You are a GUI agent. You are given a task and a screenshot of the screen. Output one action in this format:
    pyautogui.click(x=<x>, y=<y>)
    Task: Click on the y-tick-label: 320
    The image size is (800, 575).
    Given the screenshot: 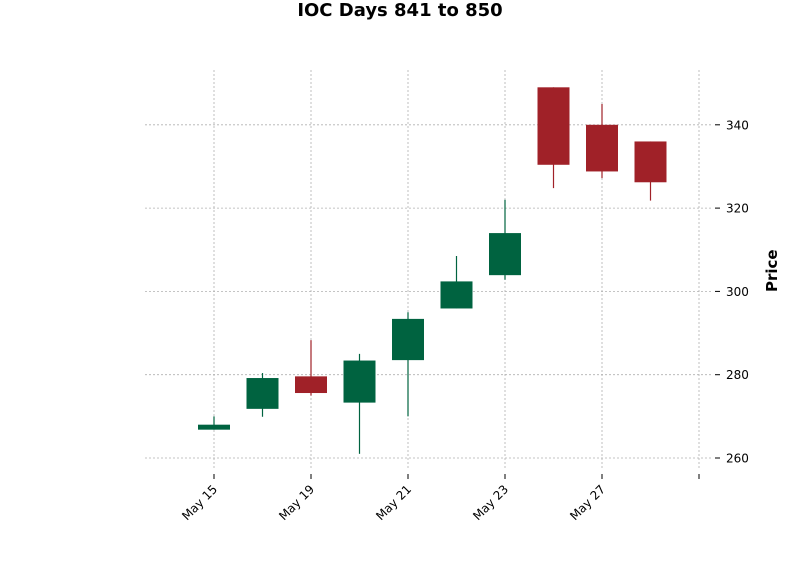 What is the action you would take?
    pyautogui.click(x=737, y=209)
    